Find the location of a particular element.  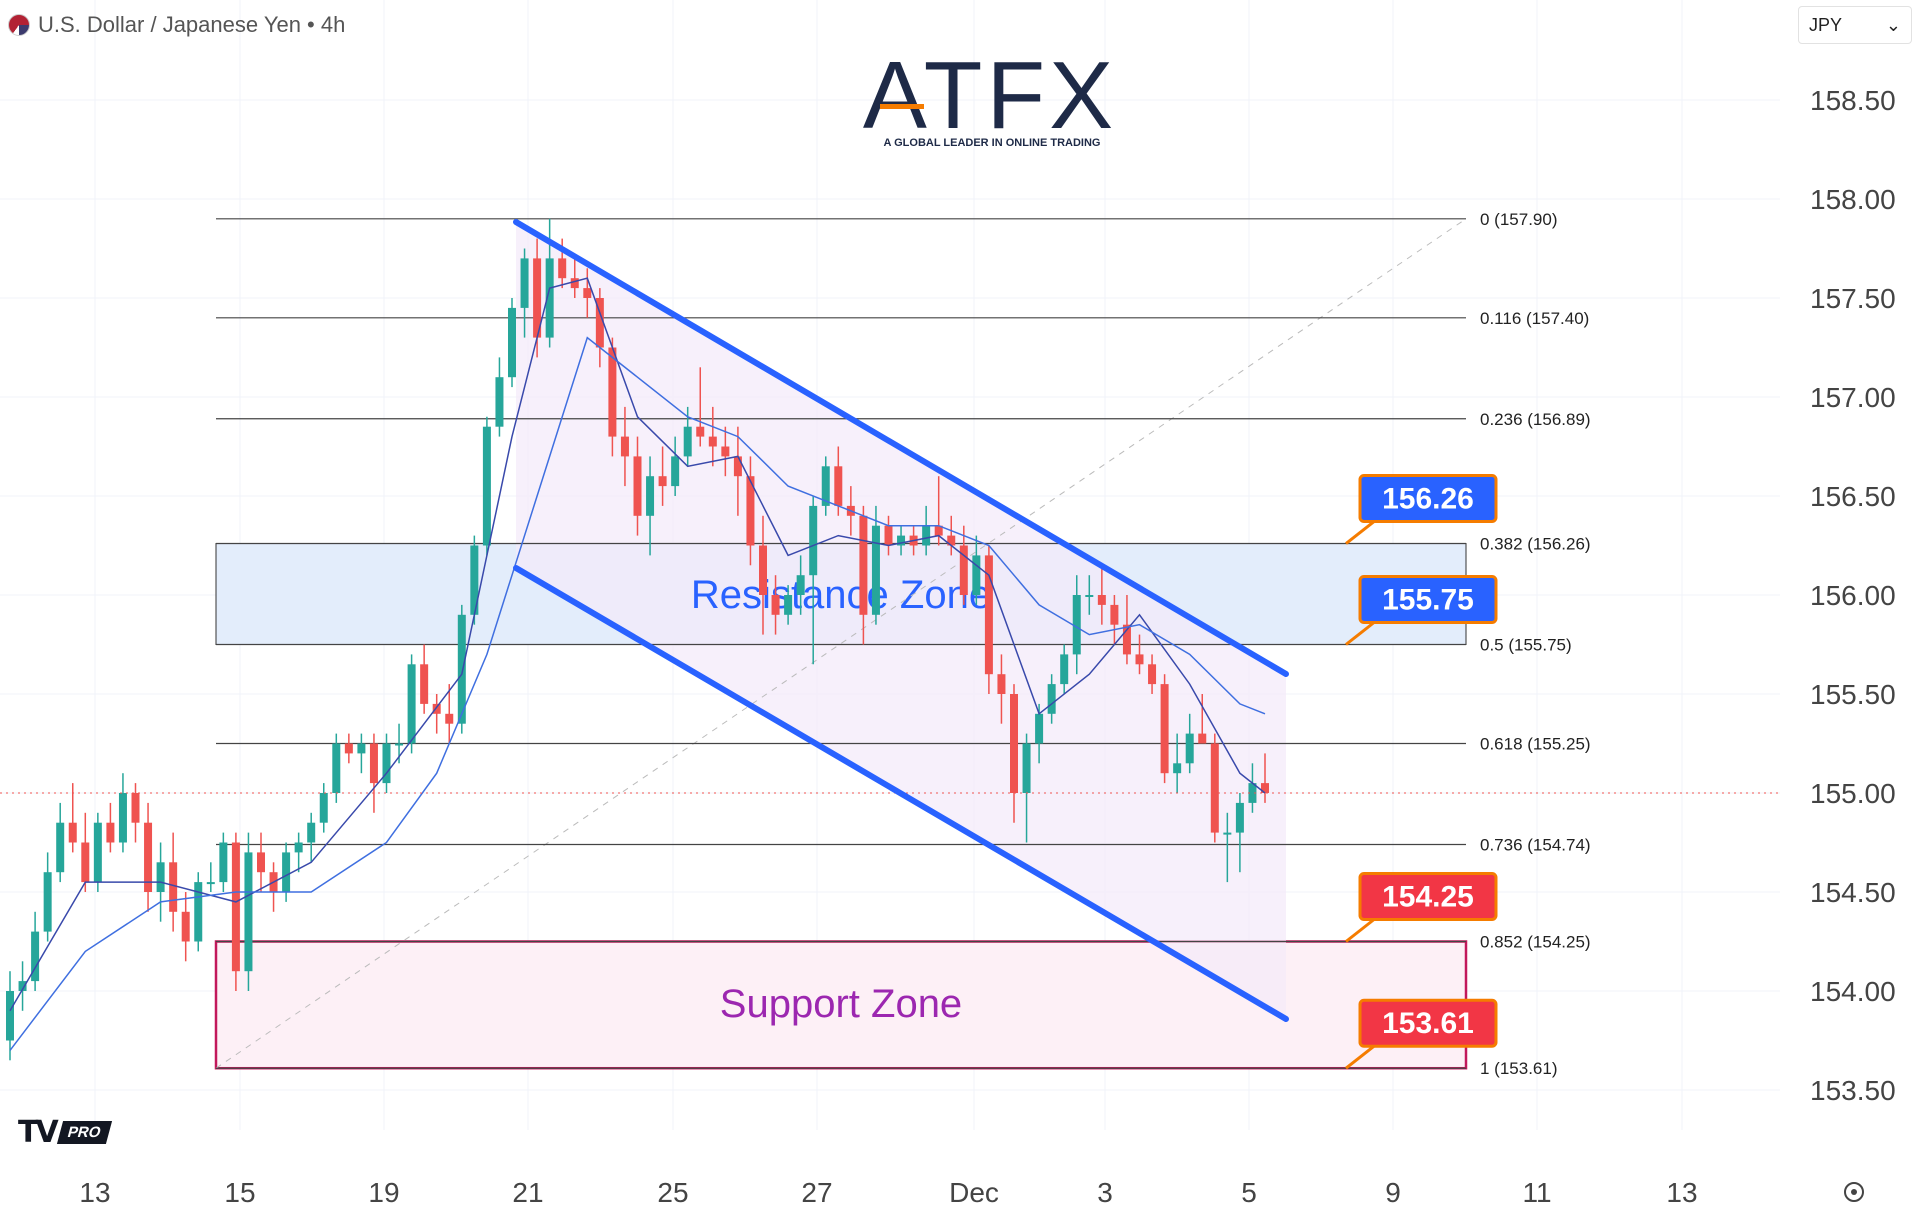

fib-level-label: 0.852 (154.25) is located at coordinates (1535, 942).